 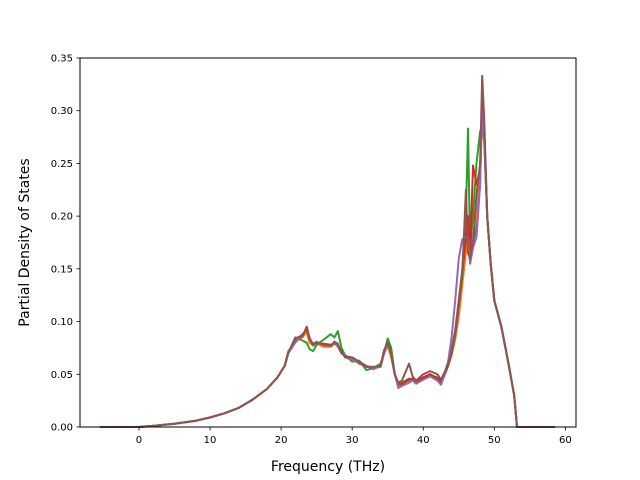 I want to click on x-tick-label: 60, so click(x=565, y=440).